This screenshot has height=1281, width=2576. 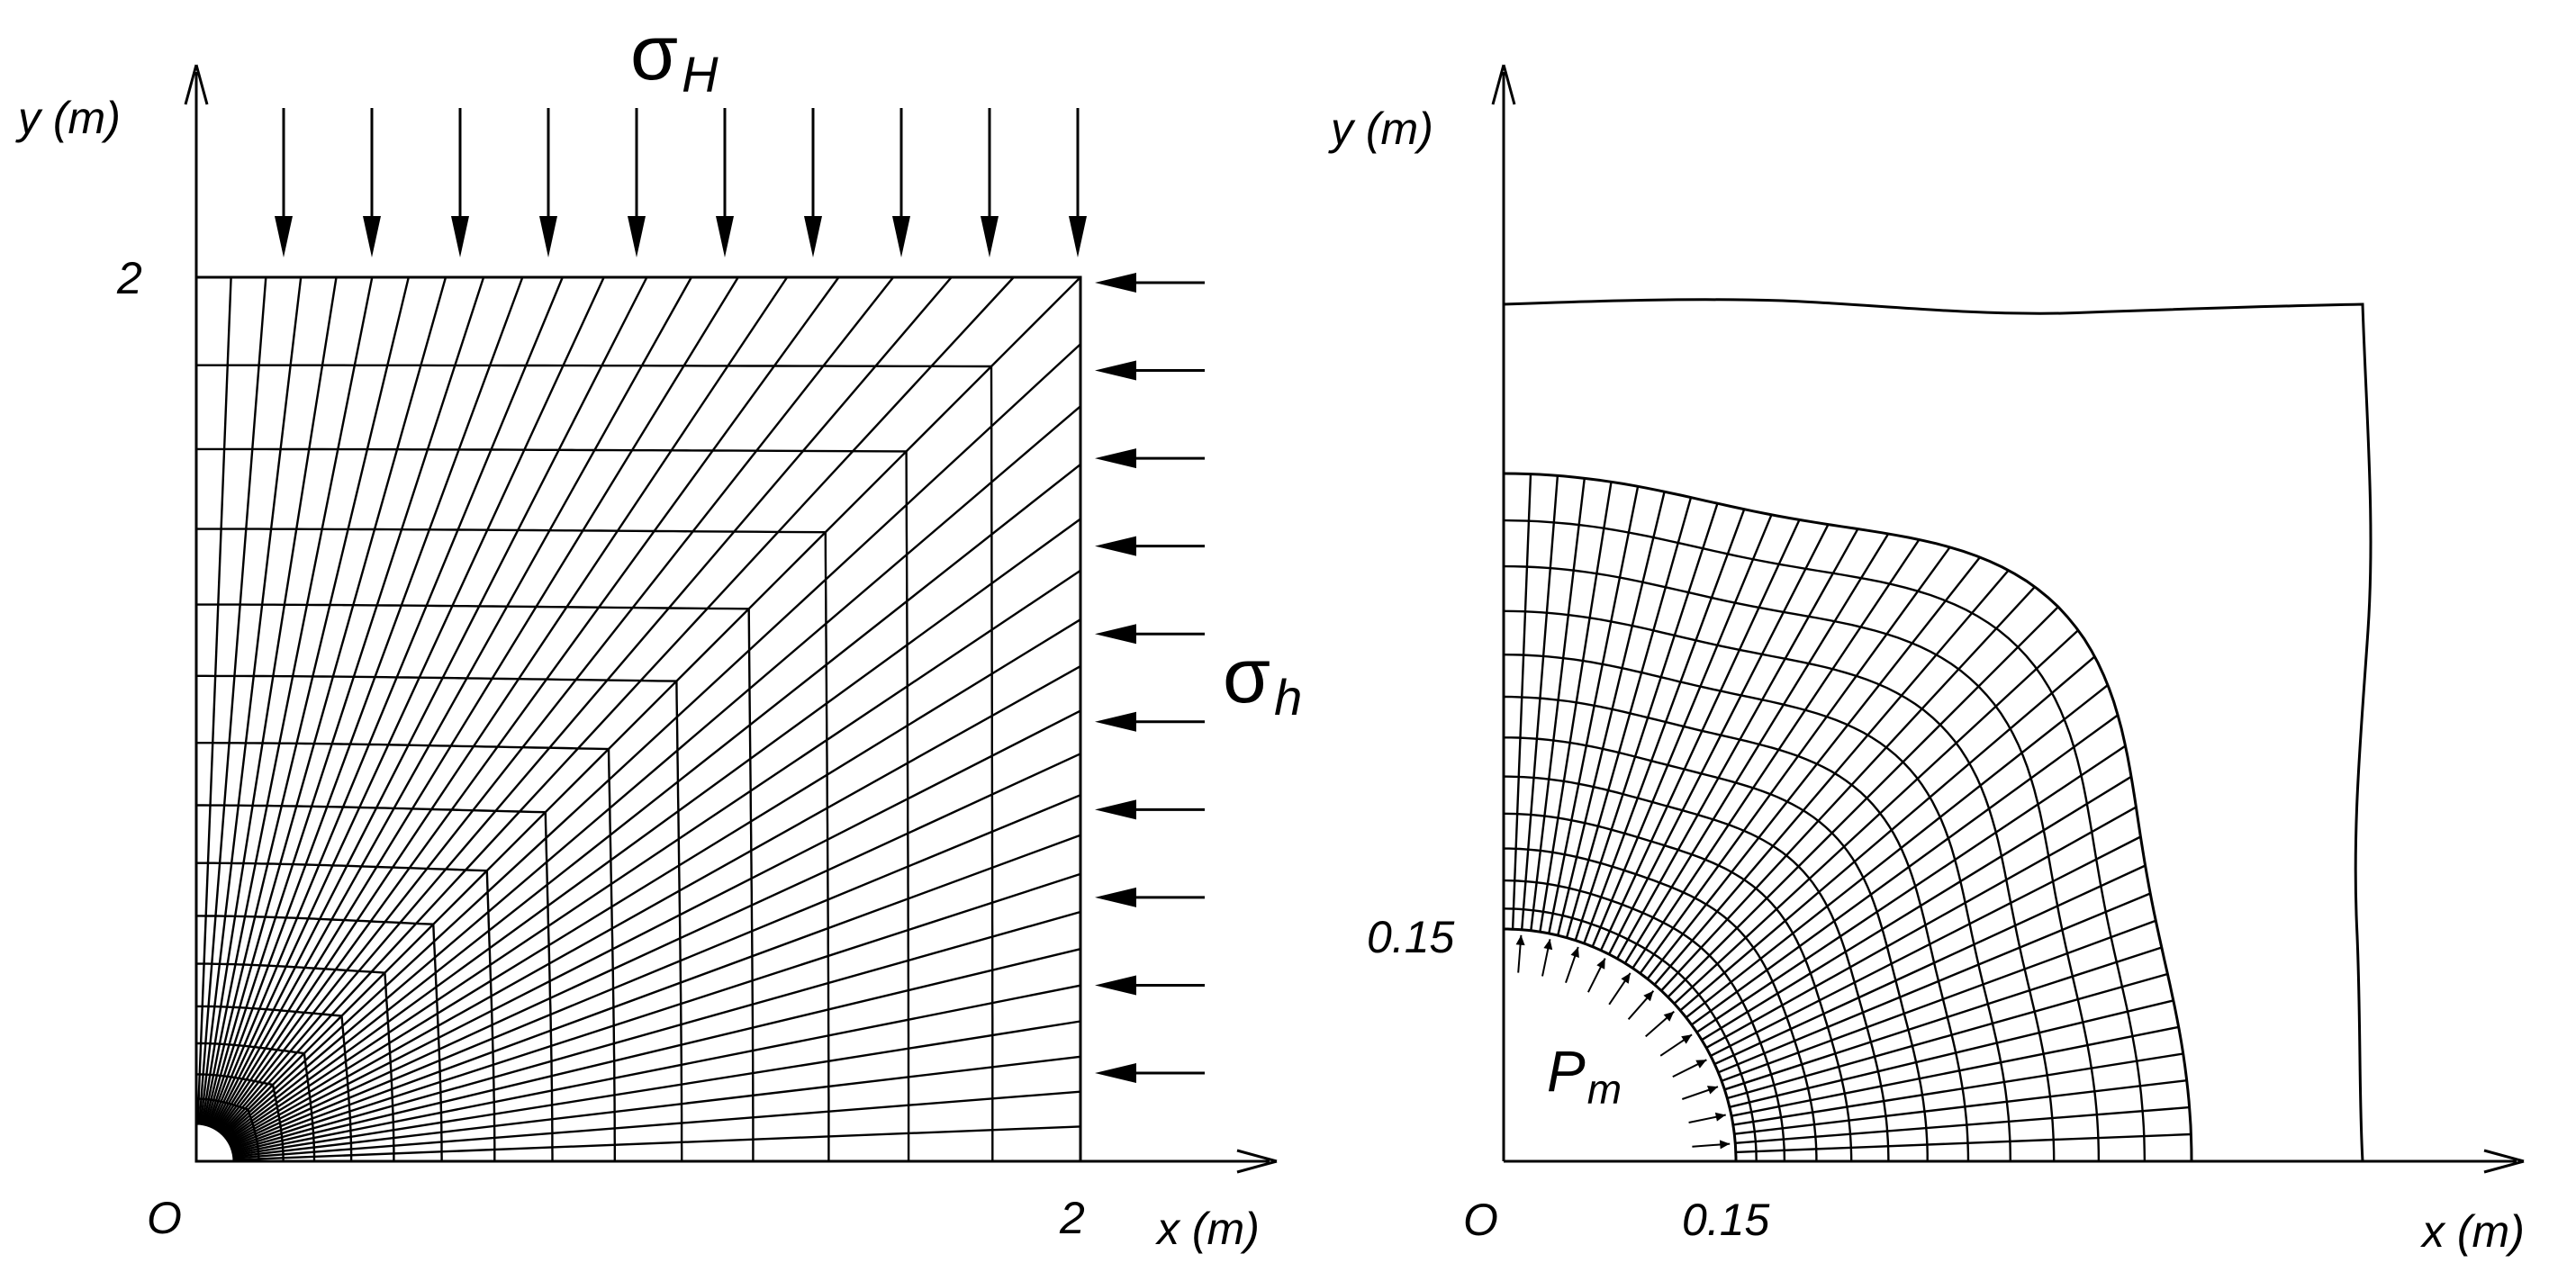 I want to click on left-y-tick-label: 2, so click(x=129, y=278).